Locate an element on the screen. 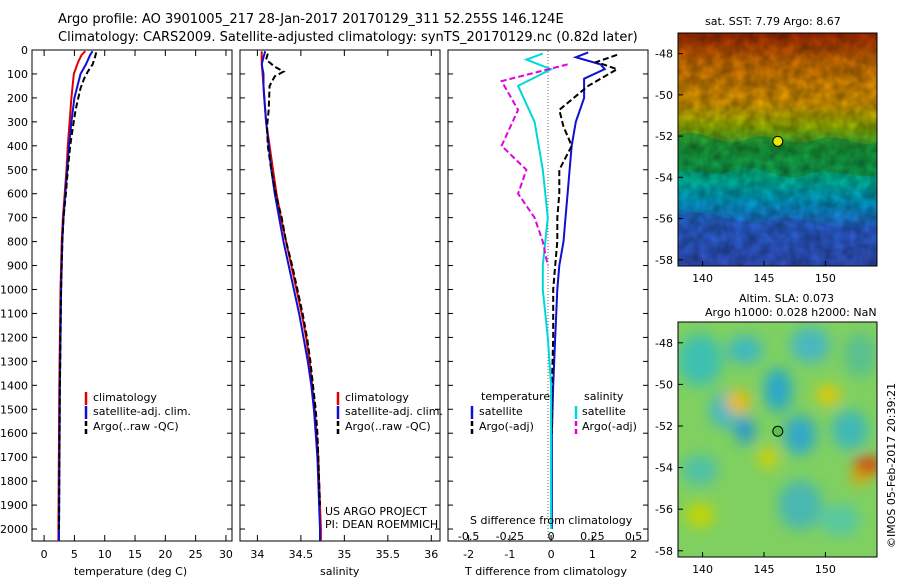 The width and height of the screenshot is (900, 580). y-tick-label: 1700 is located at coordinates (14, 457).